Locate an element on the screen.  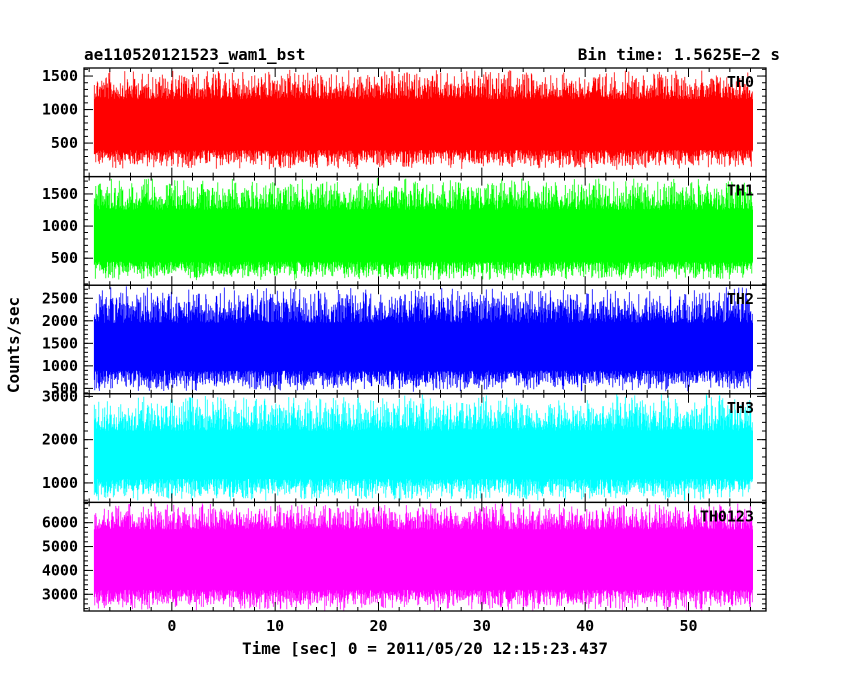
bin-time-label: Bin time: 1.5625E−2 s is located at coordinates (679, 54).